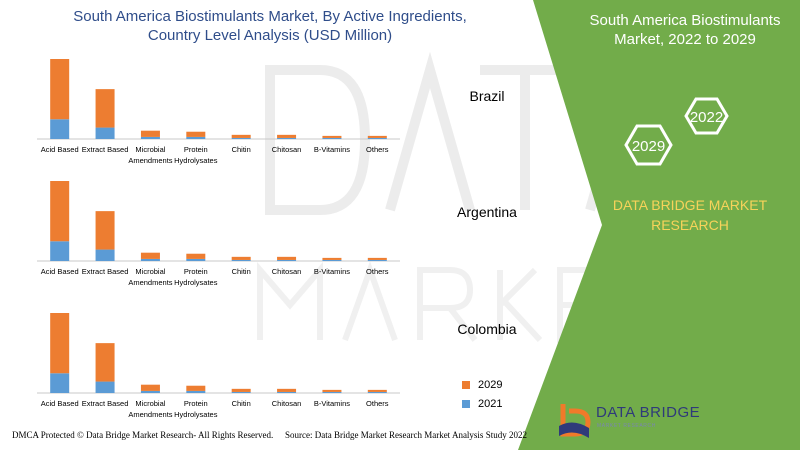 The image size is (800, 450). What do you see at coordinates (287, 403) in the screenshot?
I see `category-label: Chitosan` at bounding box center [287, 403].